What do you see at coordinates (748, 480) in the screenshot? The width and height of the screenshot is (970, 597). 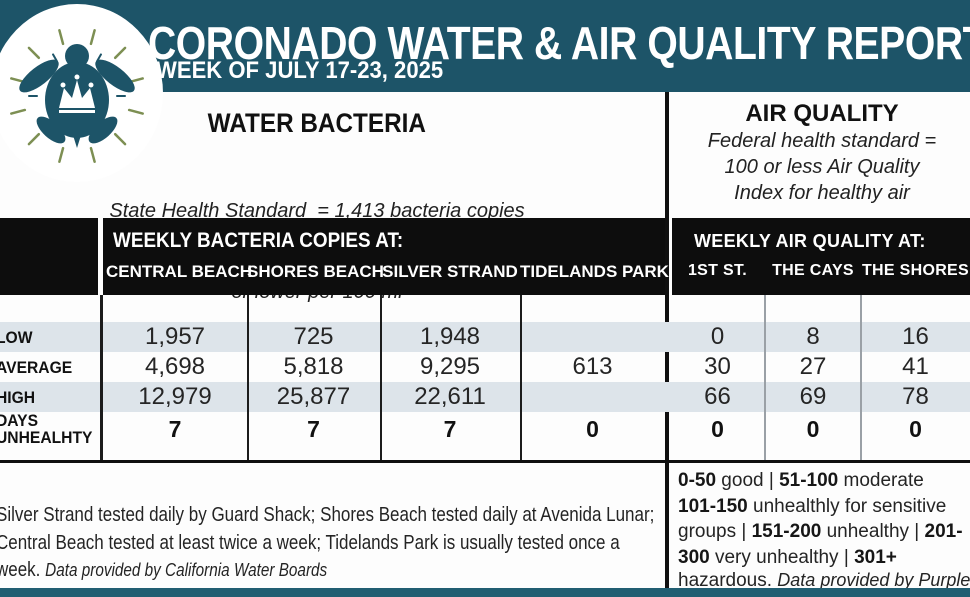 I see `aqi-label-good: good |` at bounding box center [748, 480].